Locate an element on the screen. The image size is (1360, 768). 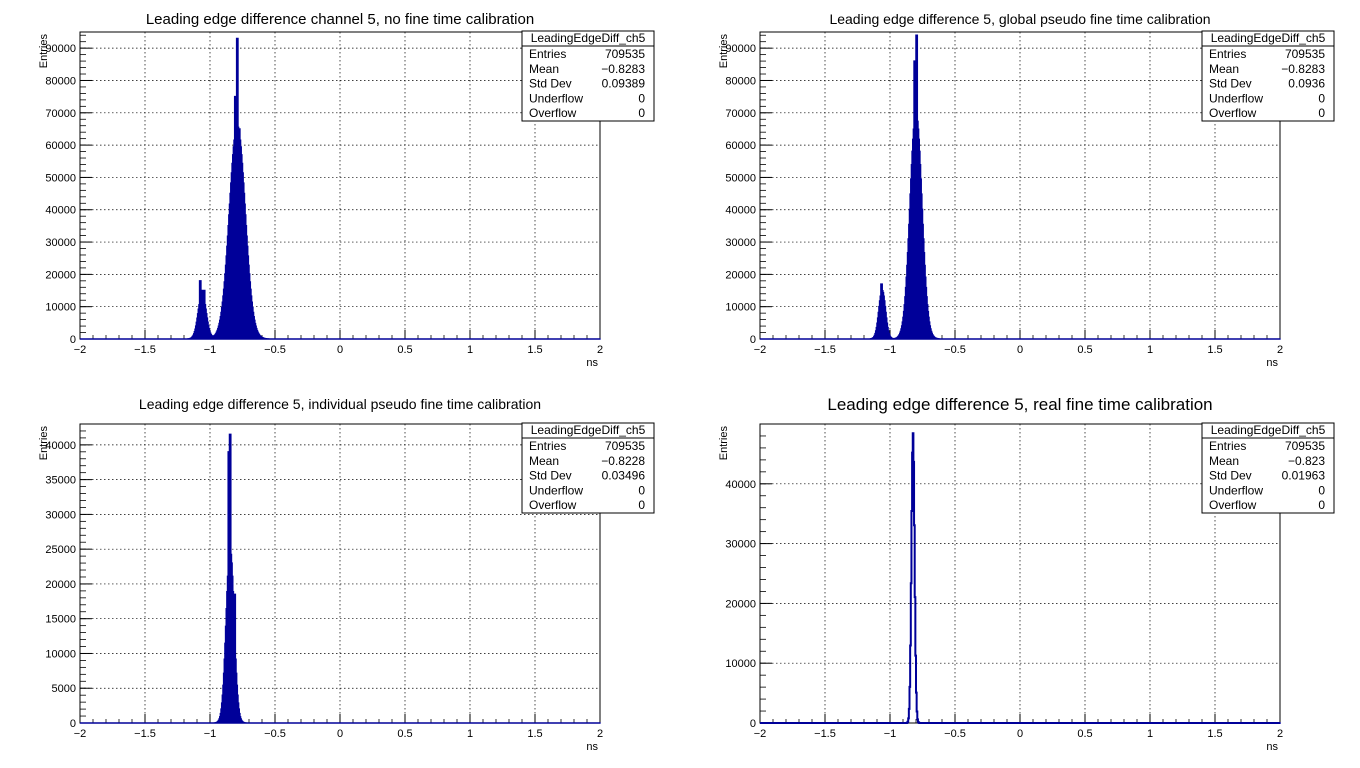
stats-value: 0.03496 is located at coordinates (624, 476).